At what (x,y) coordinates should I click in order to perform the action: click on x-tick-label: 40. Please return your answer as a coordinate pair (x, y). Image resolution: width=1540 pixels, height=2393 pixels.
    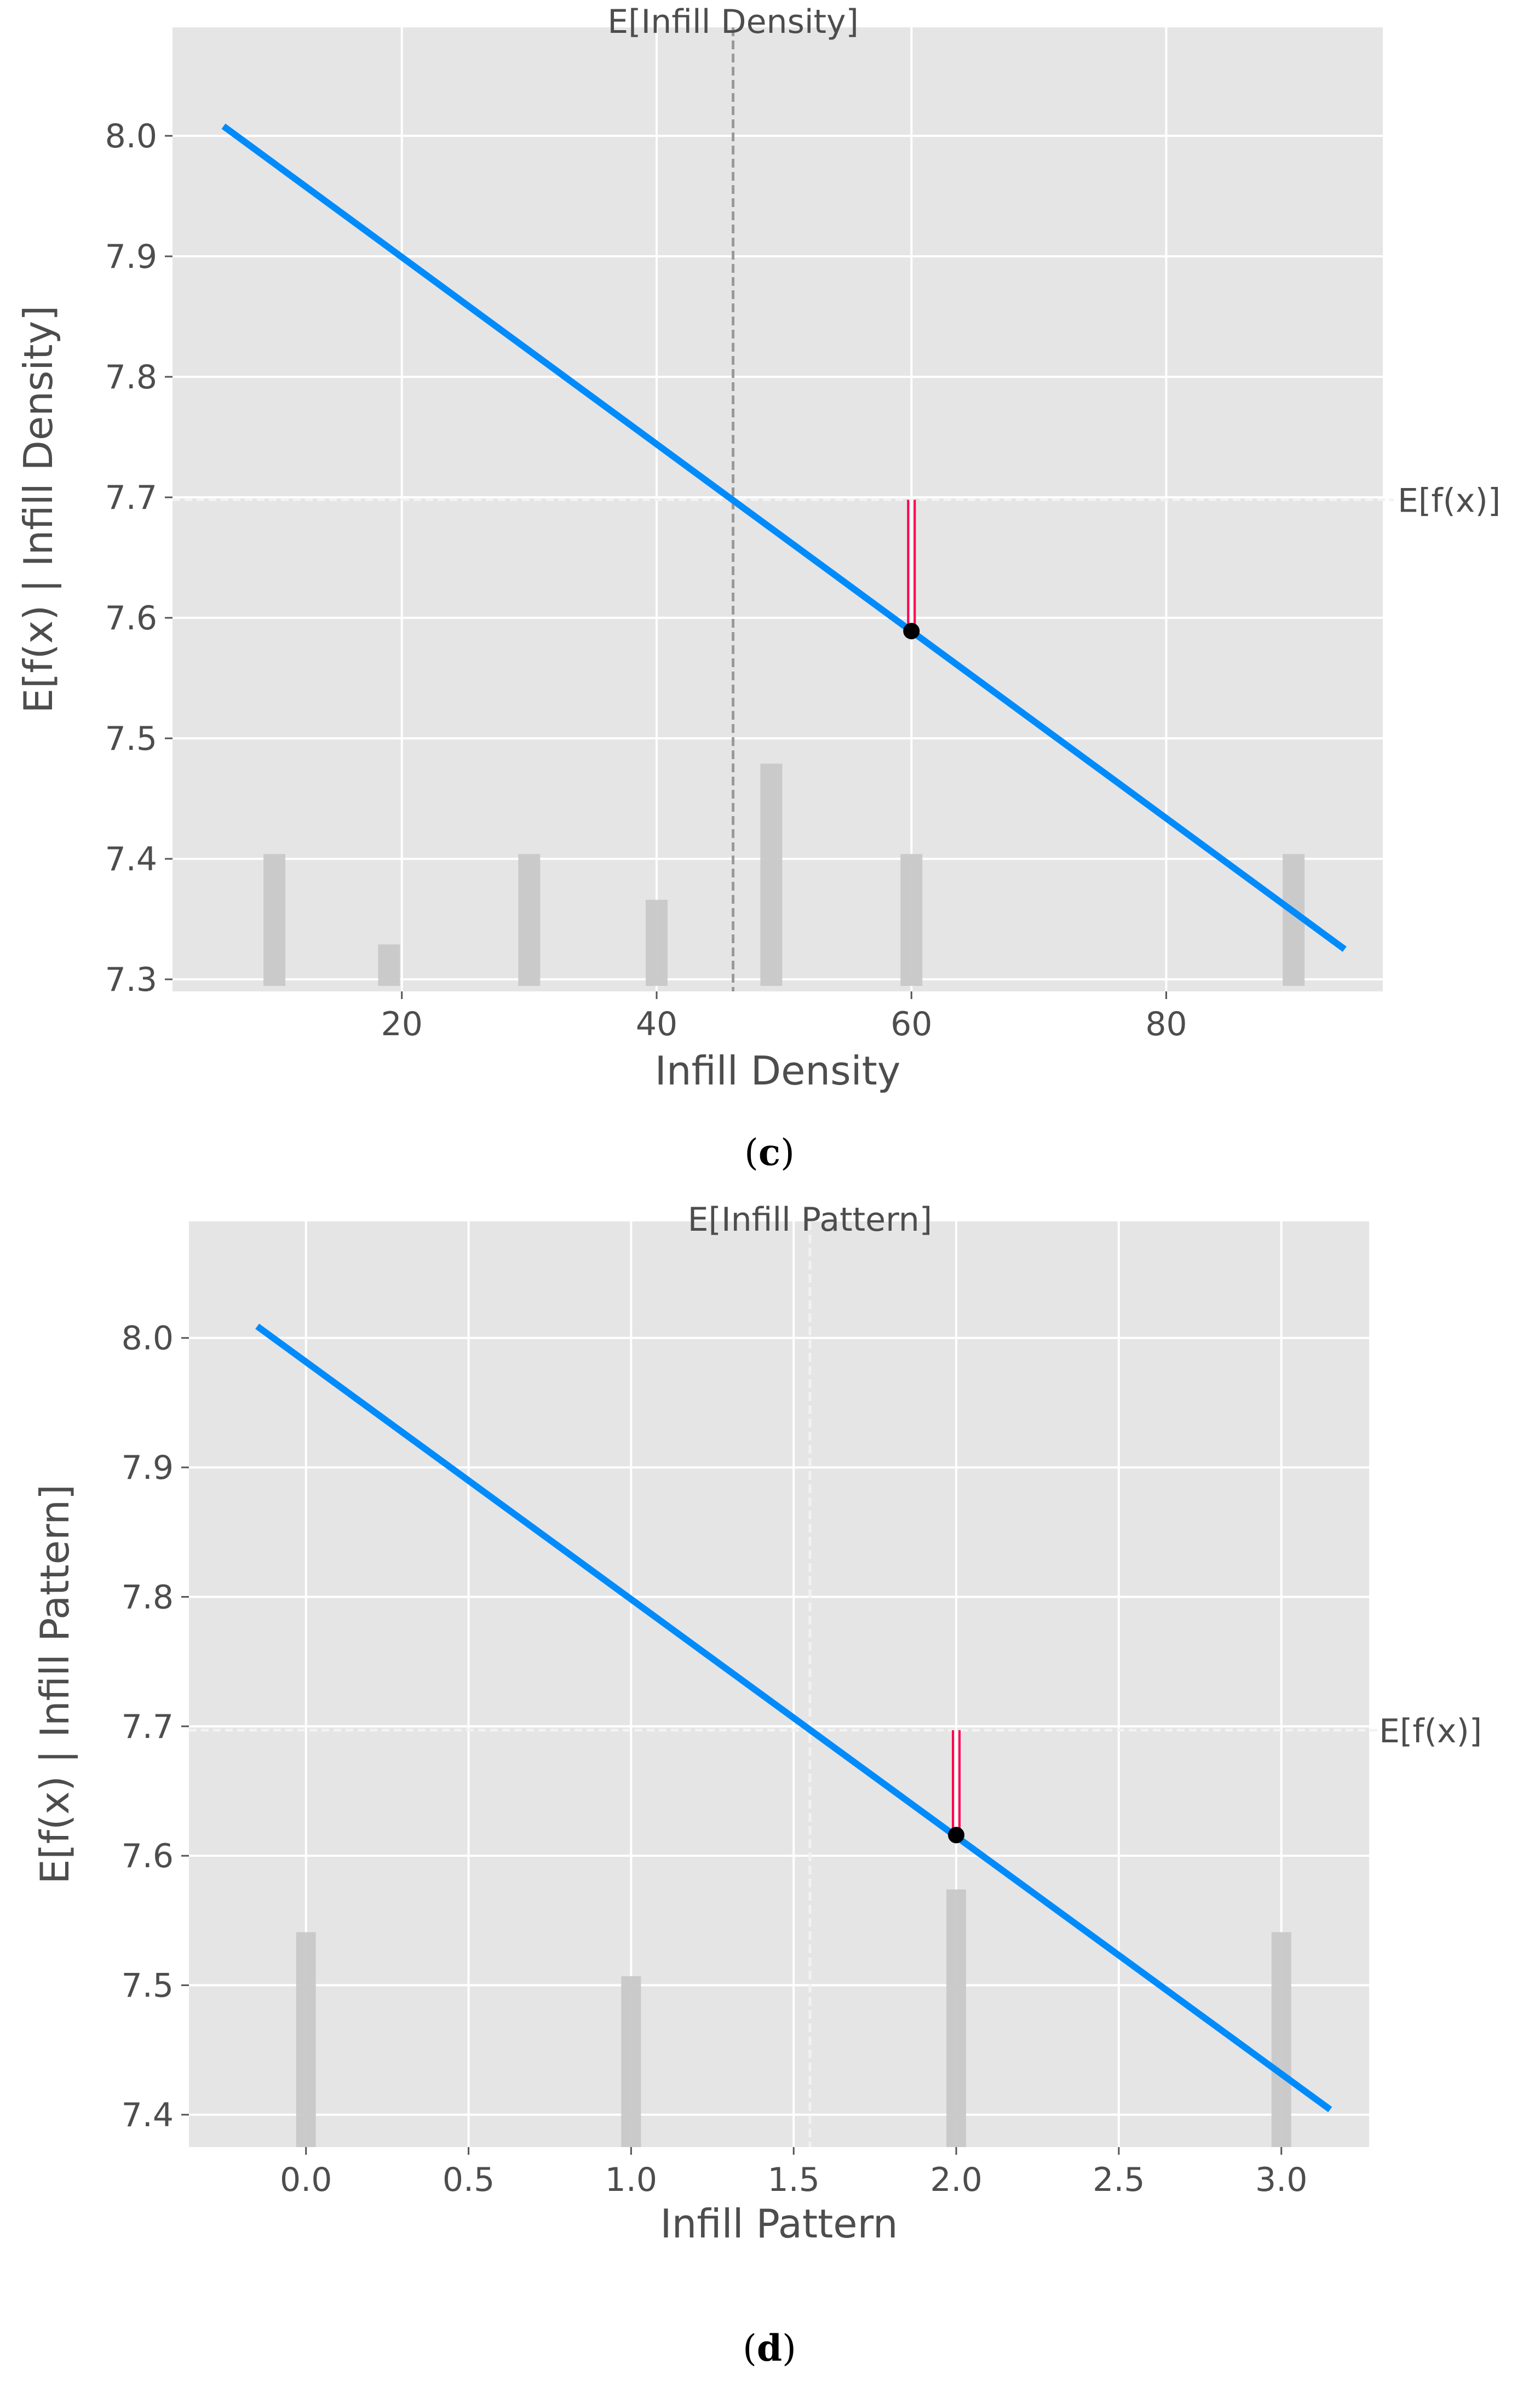
    Looking at the image, I should click on (657, 1024).